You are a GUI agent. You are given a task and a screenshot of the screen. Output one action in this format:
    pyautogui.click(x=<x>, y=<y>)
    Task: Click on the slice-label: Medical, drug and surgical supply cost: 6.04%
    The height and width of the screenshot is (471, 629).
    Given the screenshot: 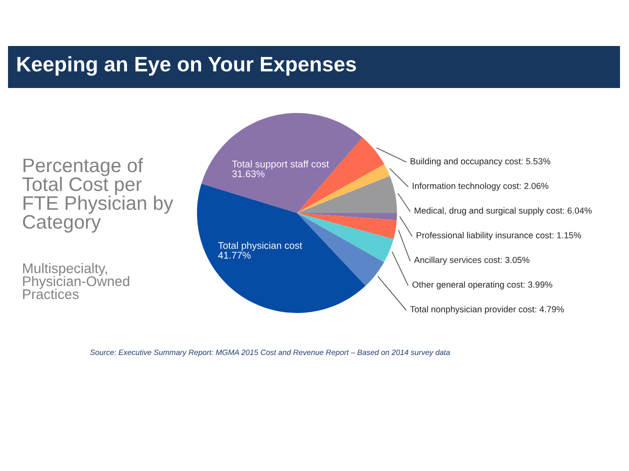 What is the action you would take?
    pyautogui.click(x=503, y=211)
    